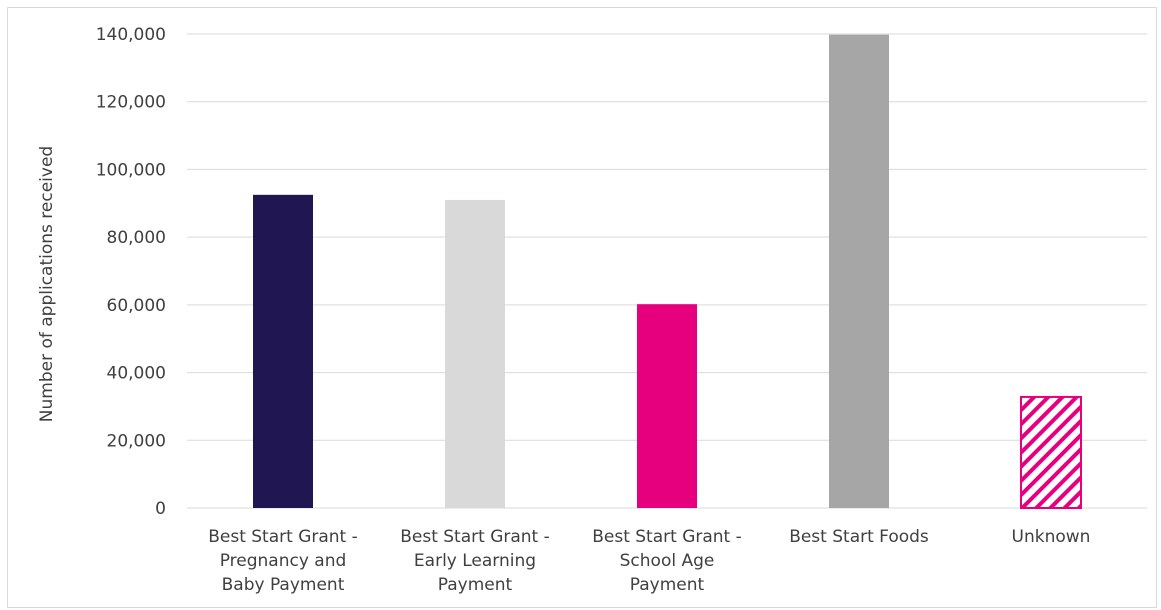  Describe the element at coordinates (475, 561) in the screenshot. I see `x-category-label: Early Learning` at that location.